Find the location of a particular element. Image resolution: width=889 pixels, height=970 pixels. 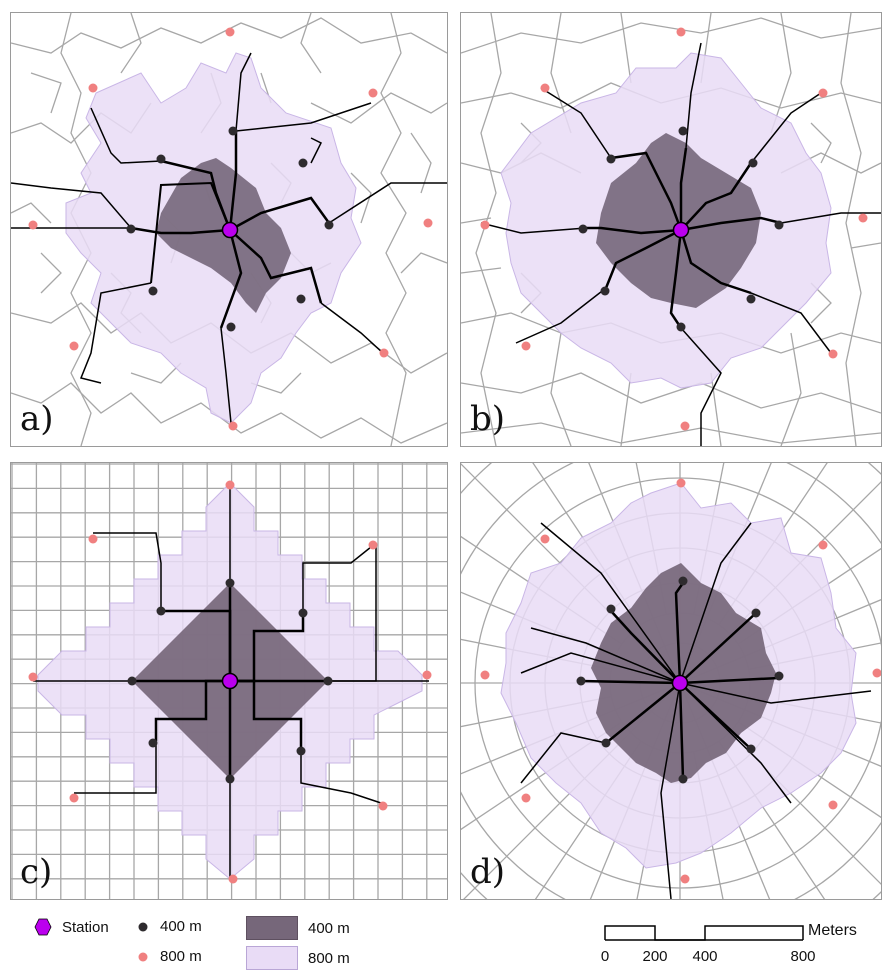

station-marker-b is located at coordinates (681, 230).